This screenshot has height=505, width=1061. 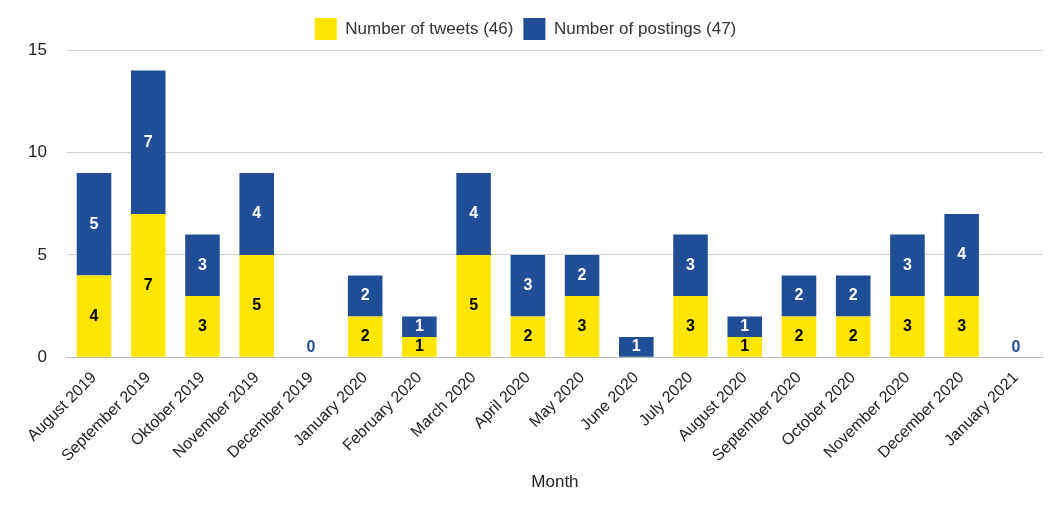 I want to click on y-tick-label: 5, so click(x=42, y=254).